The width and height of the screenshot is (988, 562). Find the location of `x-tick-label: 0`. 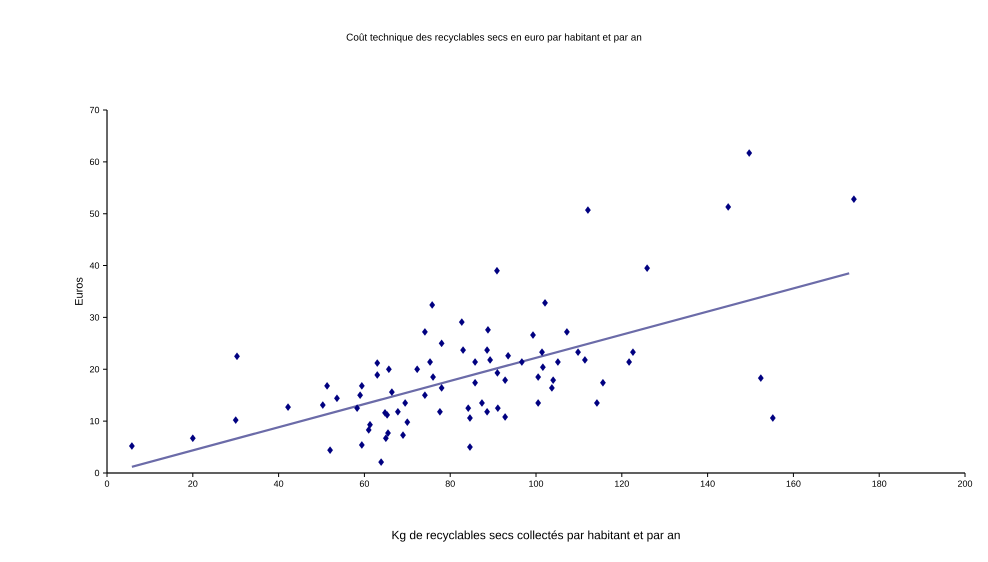

x-tick-label: 0 is located at coordinates (107, 483).